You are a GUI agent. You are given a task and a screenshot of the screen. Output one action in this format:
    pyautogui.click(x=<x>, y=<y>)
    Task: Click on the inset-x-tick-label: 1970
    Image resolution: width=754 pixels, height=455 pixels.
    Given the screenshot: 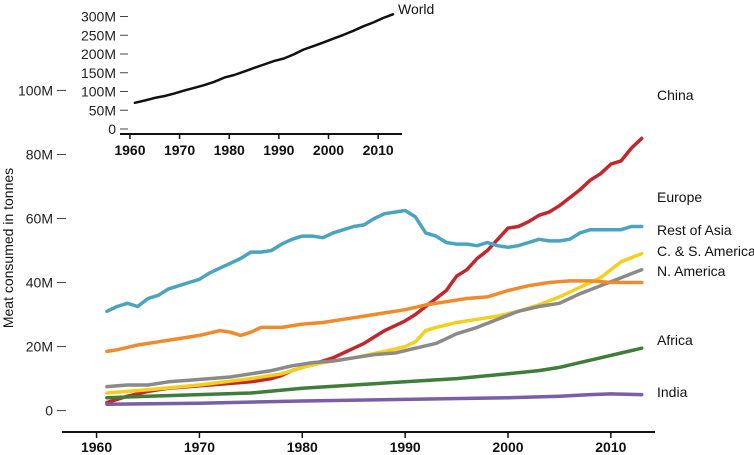 What is the action you would take?
    pyautogui.click(x=179, y=150)
    